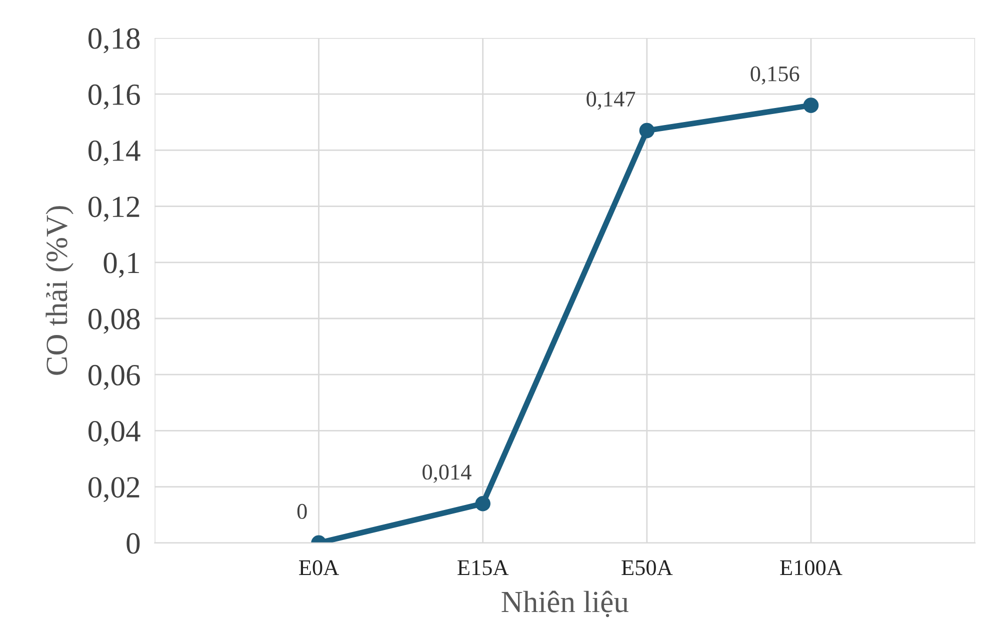  I want to click on y-tick-label: 0,08, so click(114, 321).